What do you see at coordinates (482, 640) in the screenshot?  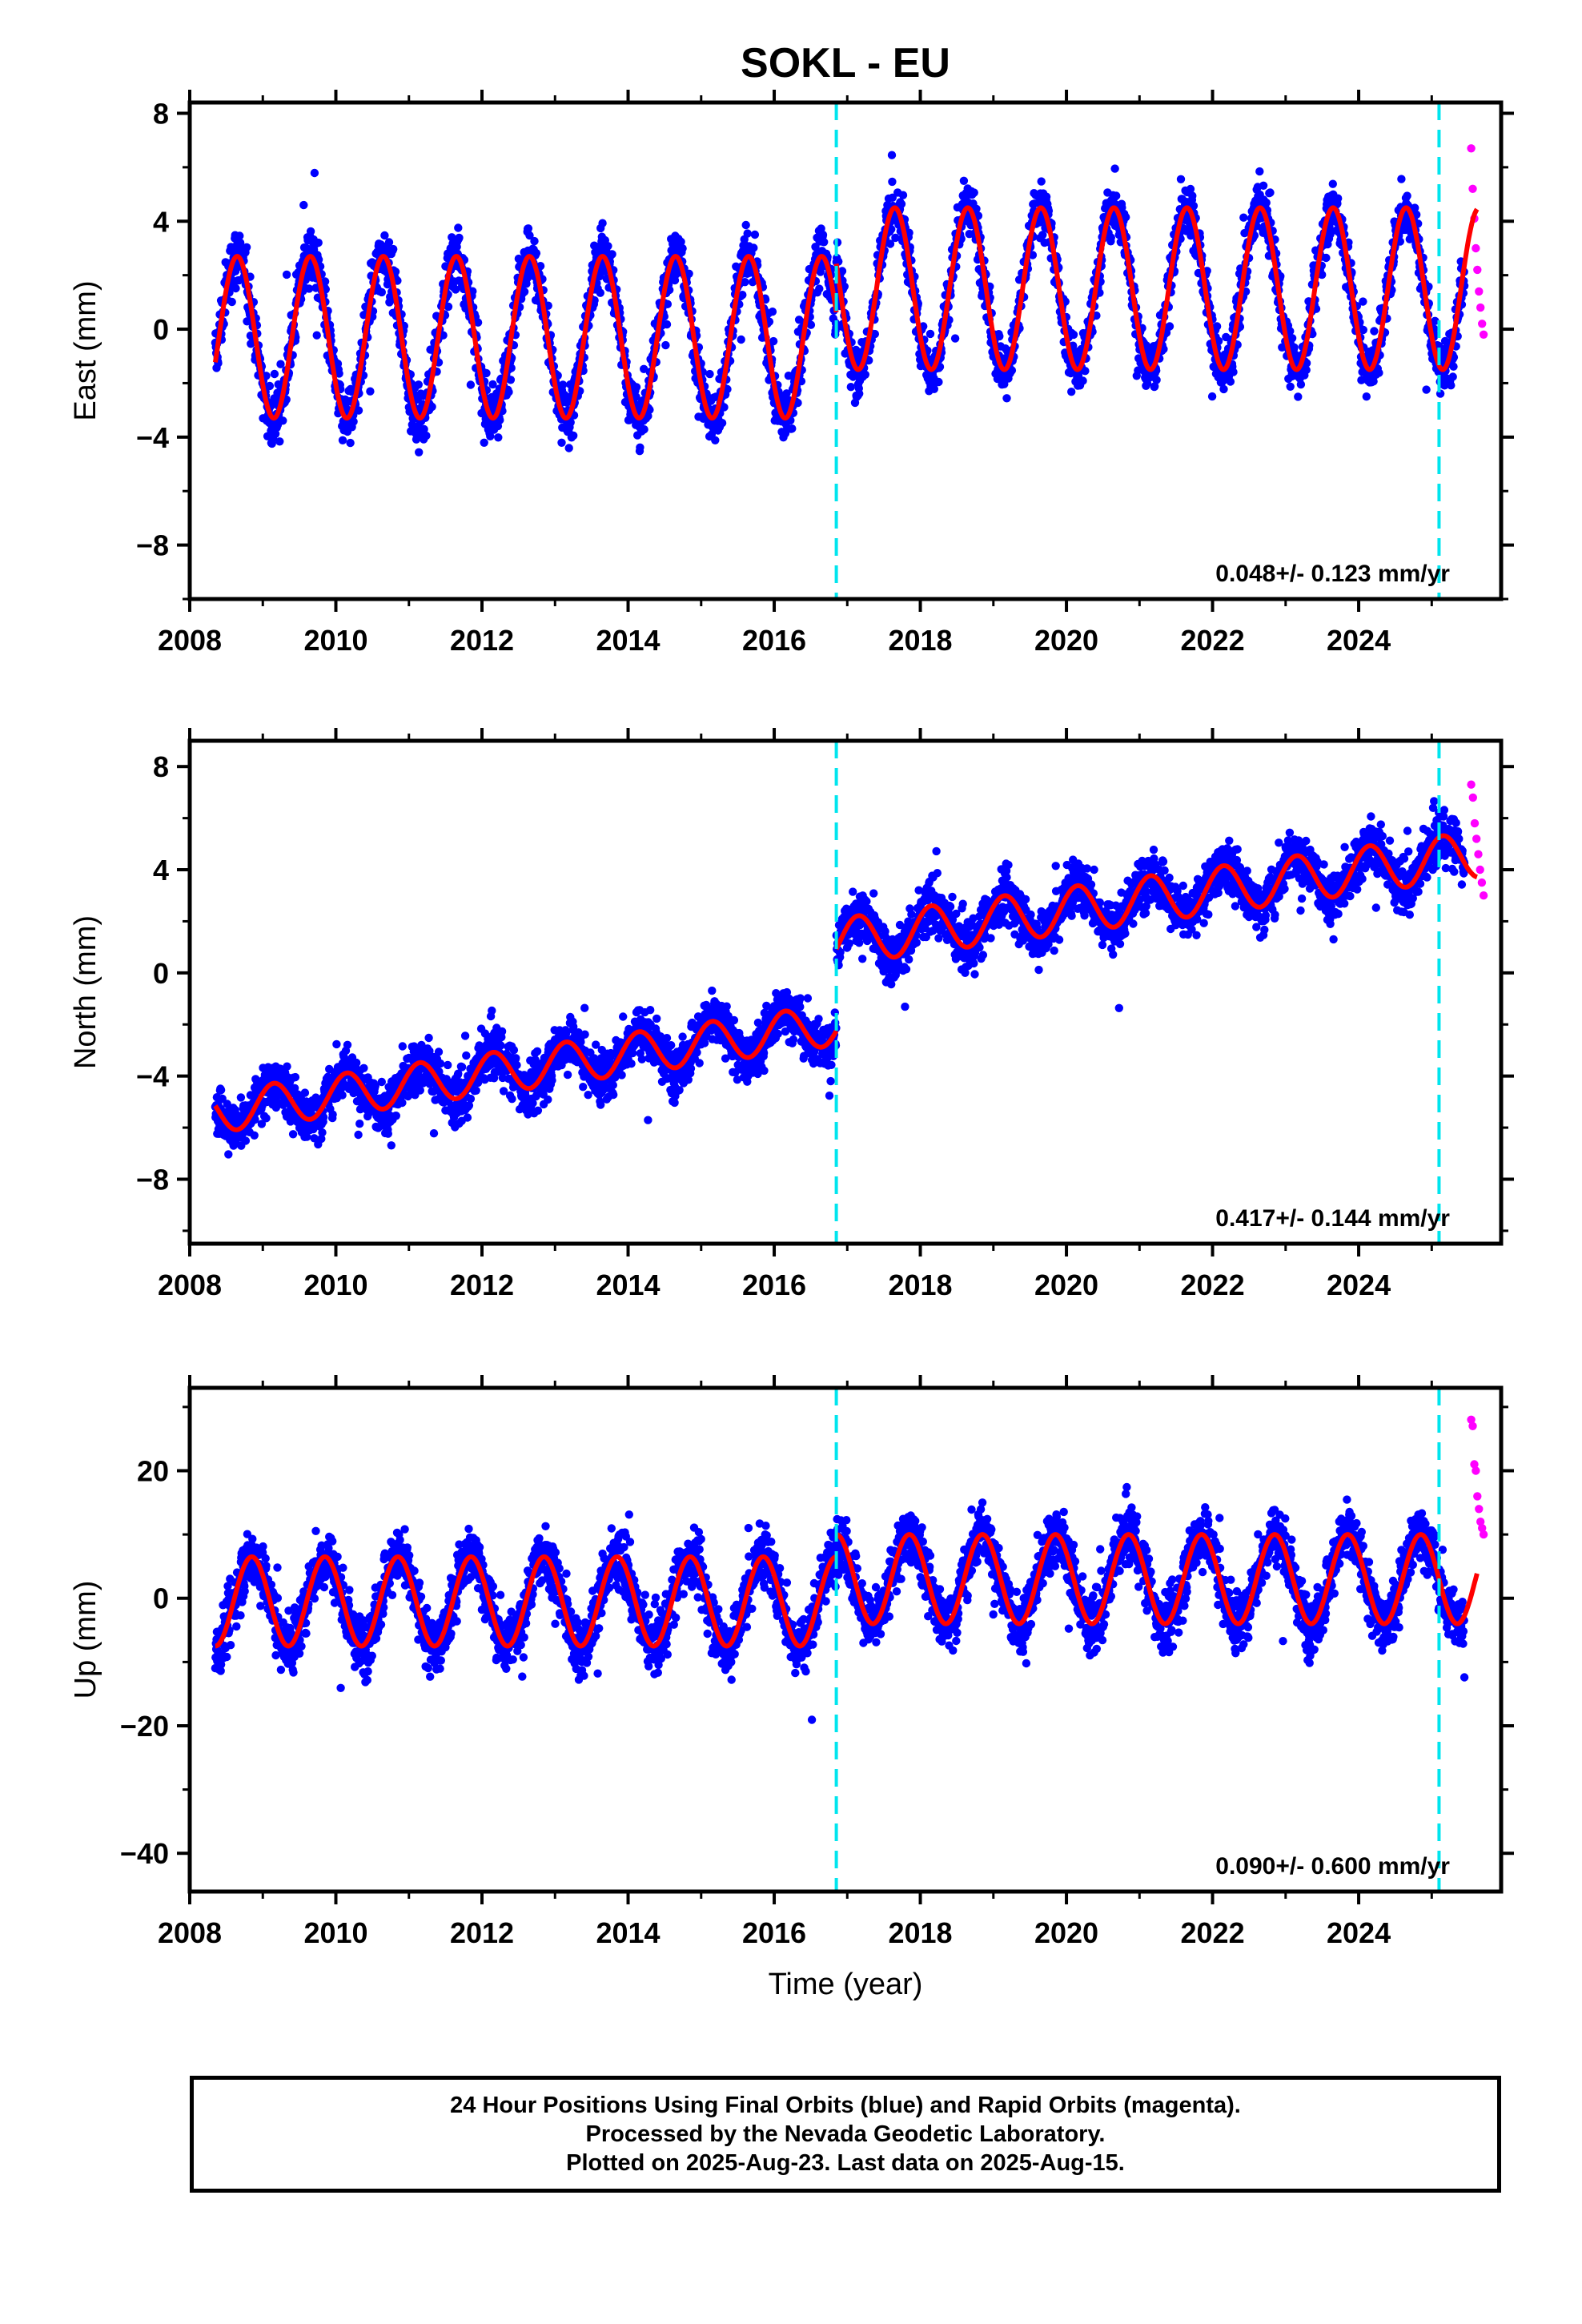 I see `east-x-tick-label: 2012` at bounding box center [482, 640].